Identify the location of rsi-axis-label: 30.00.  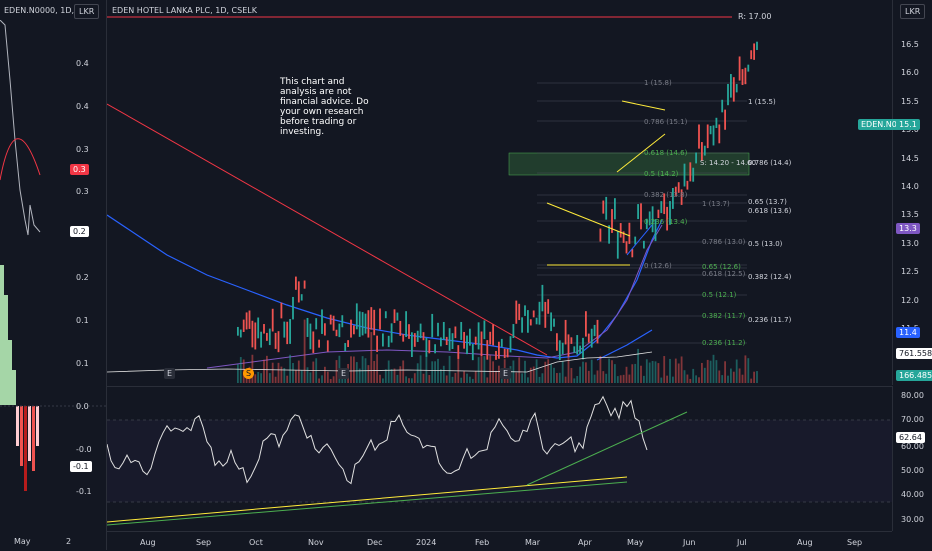
(912, 519).